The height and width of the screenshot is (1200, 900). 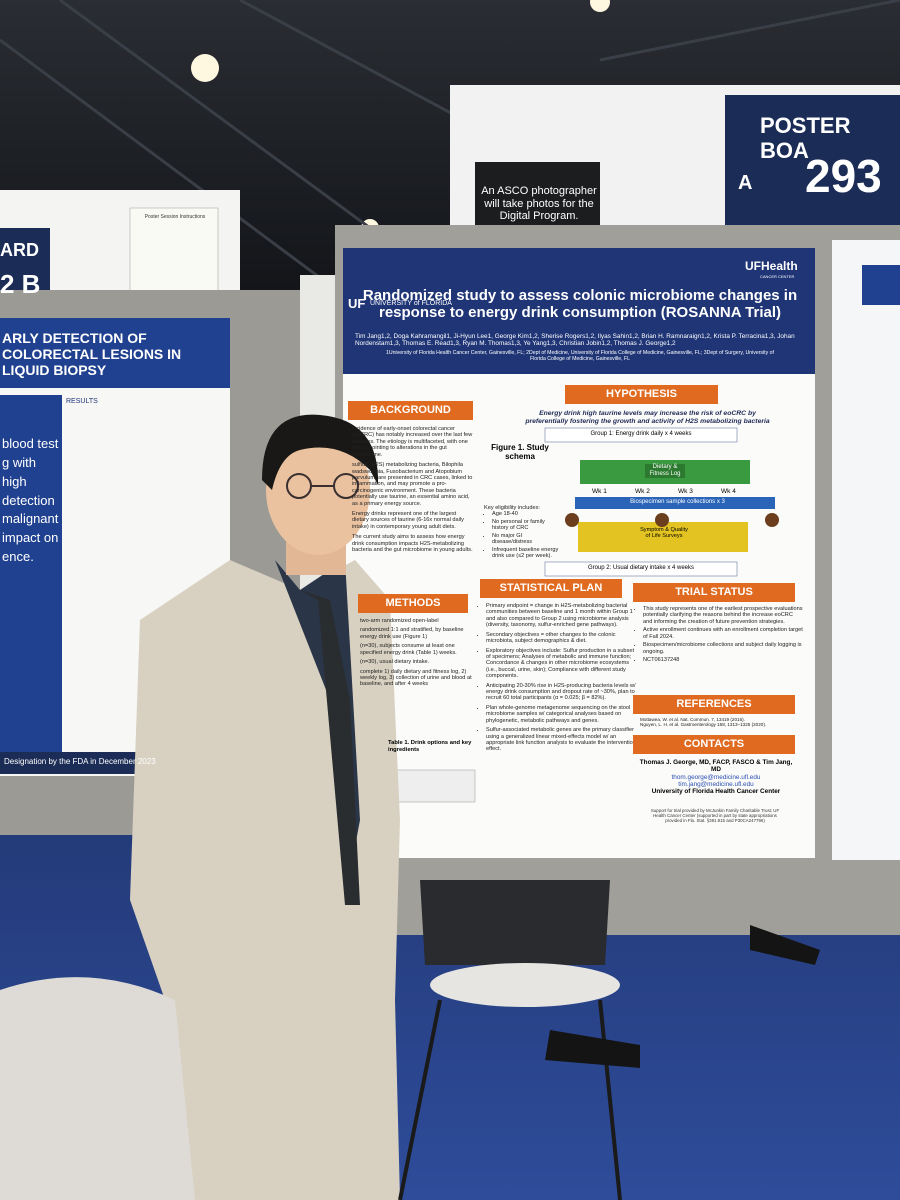 I want to click on eligibility-heading: Key eligibility includes:, so click(x=512, y=508).